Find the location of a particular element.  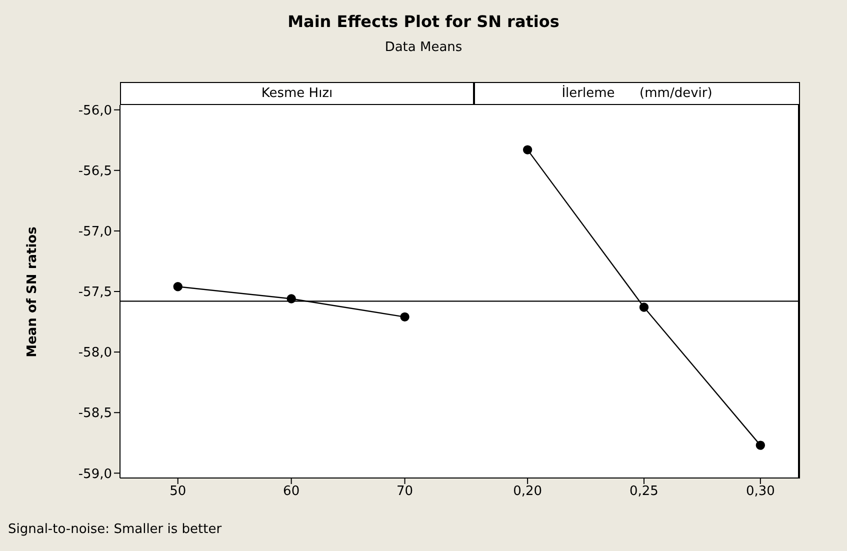

x-tick-label: 0,25 is located at coordinates (644, 492).